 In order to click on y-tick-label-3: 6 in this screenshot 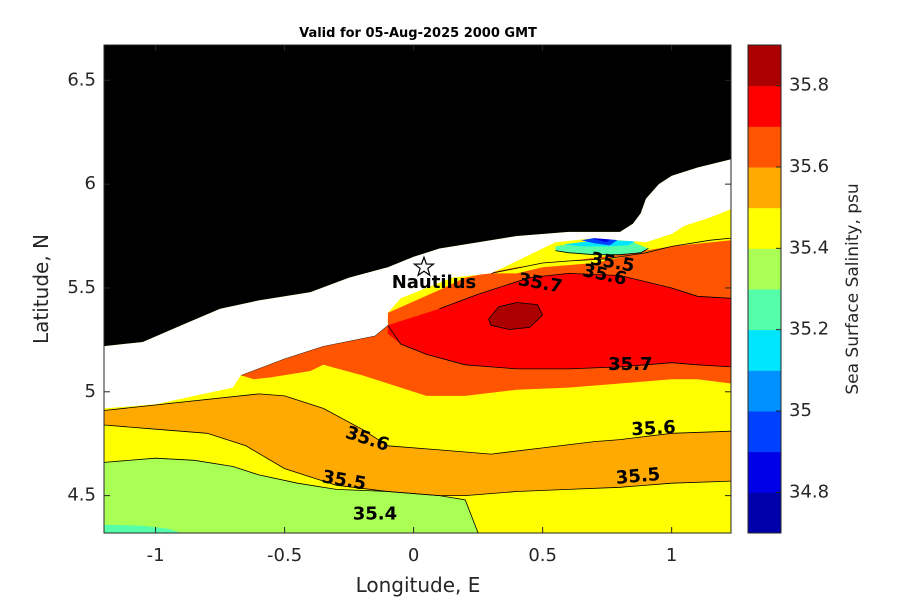, I will do `click(90, 183)`.